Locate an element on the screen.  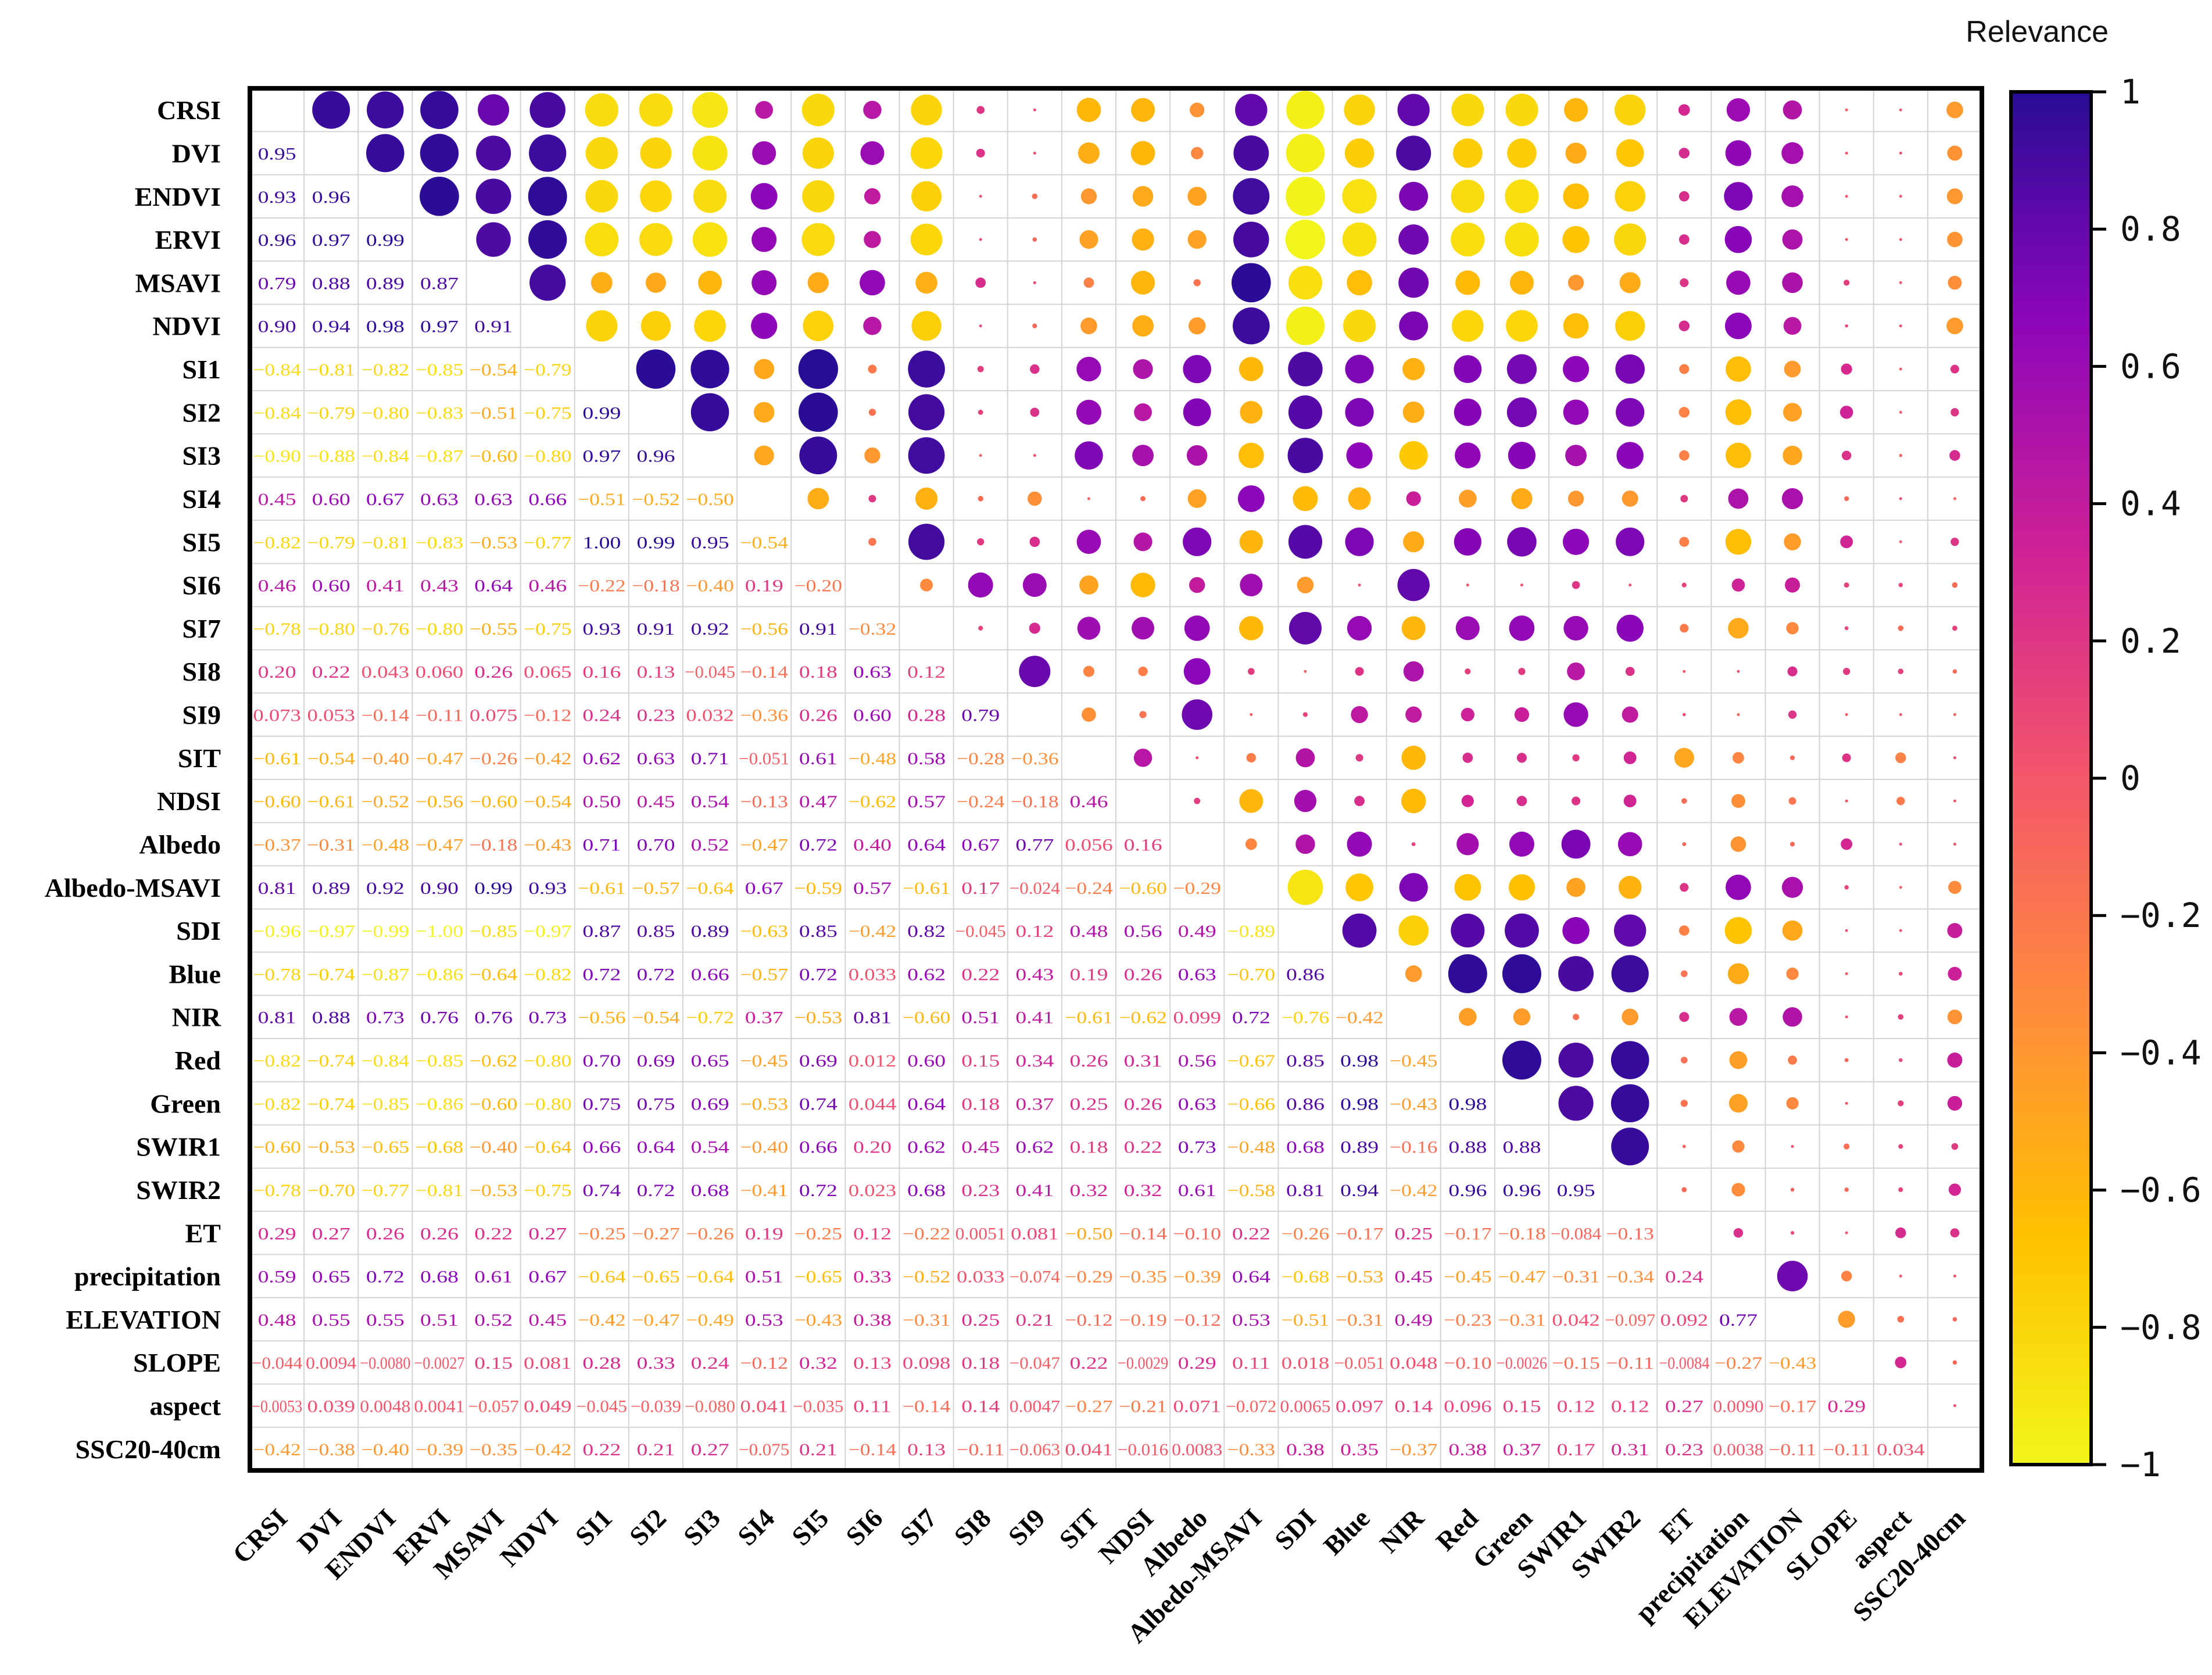
corr-circle-ENDVI-precipitation is located at coordinates (1738, 196).